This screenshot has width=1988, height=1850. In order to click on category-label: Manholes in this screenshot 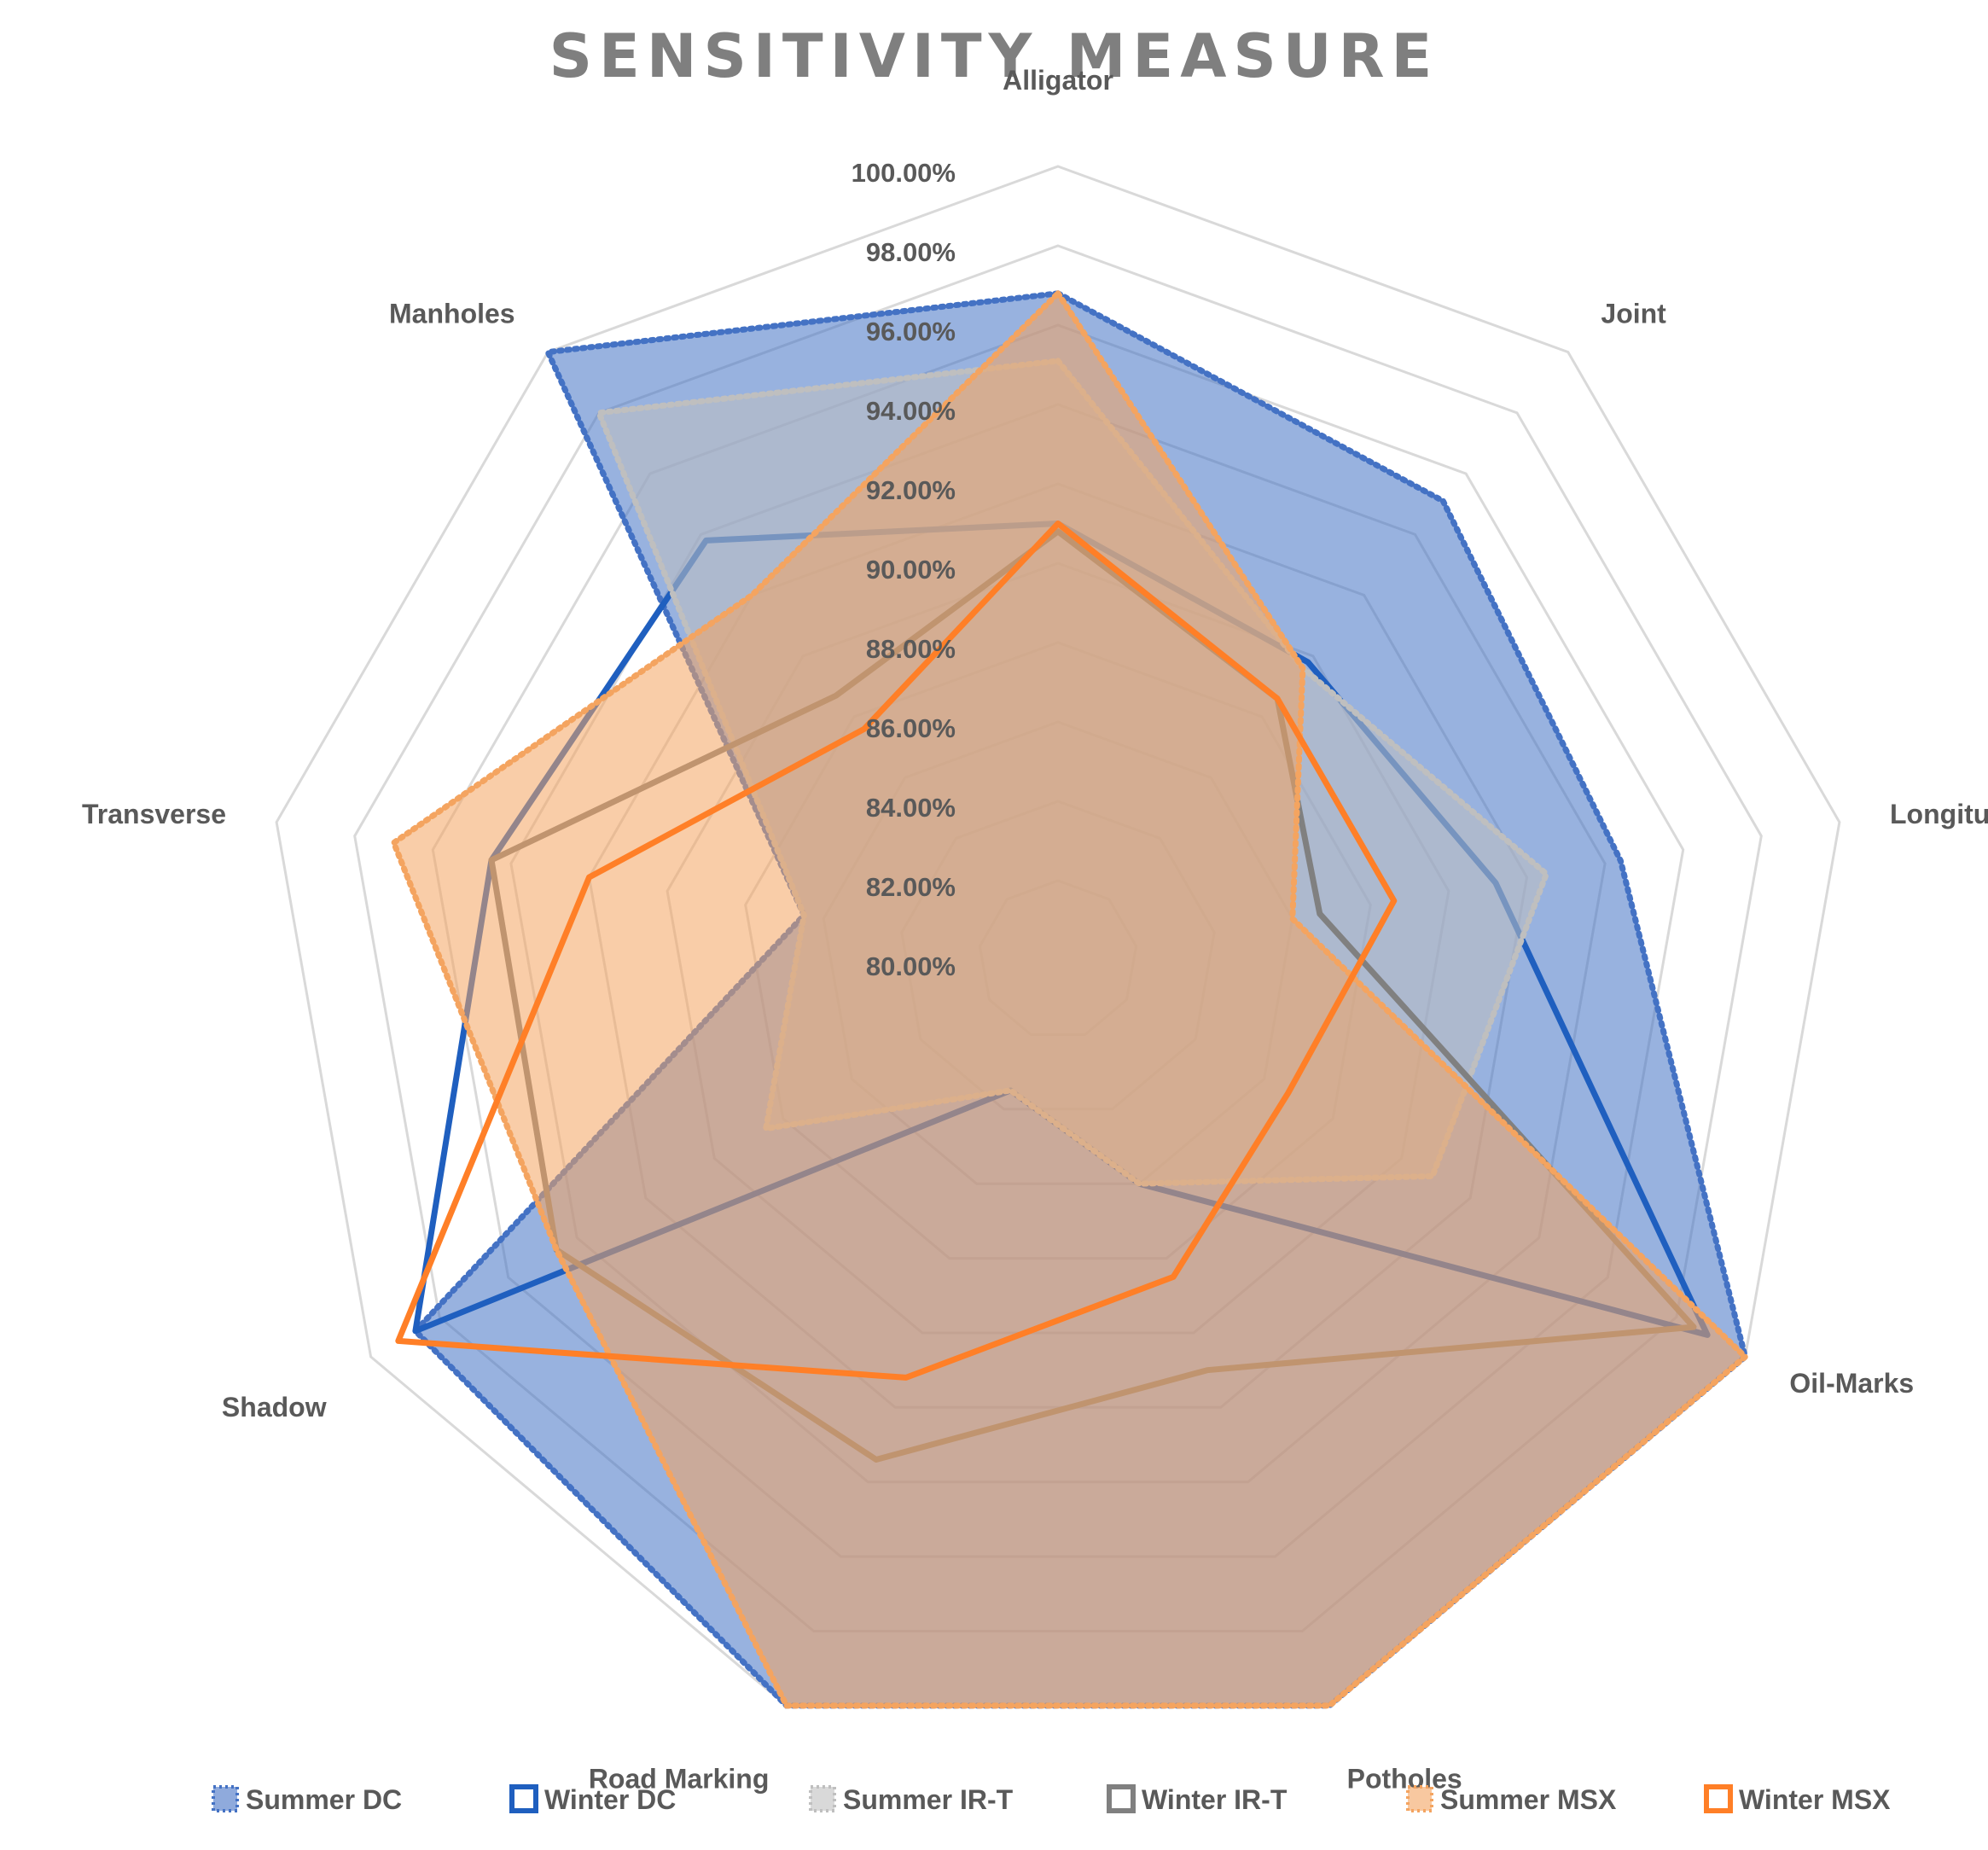, I will do `click(452, 314)`.